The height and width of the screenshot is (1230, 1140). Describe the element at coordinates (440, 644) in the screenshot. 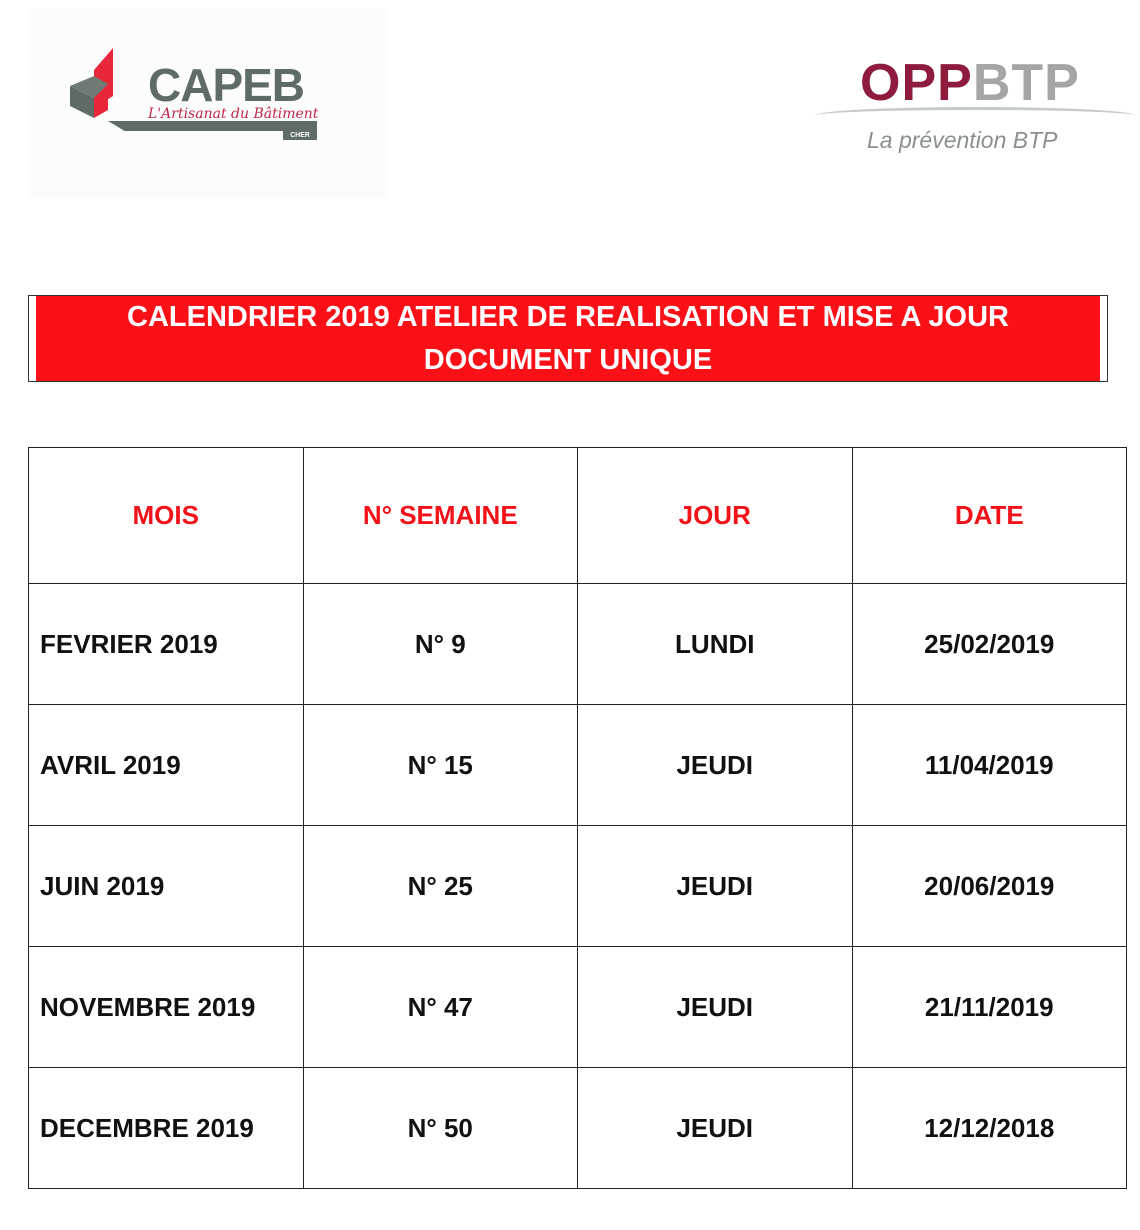

I see `cell-semaine: N° 9` at that location.